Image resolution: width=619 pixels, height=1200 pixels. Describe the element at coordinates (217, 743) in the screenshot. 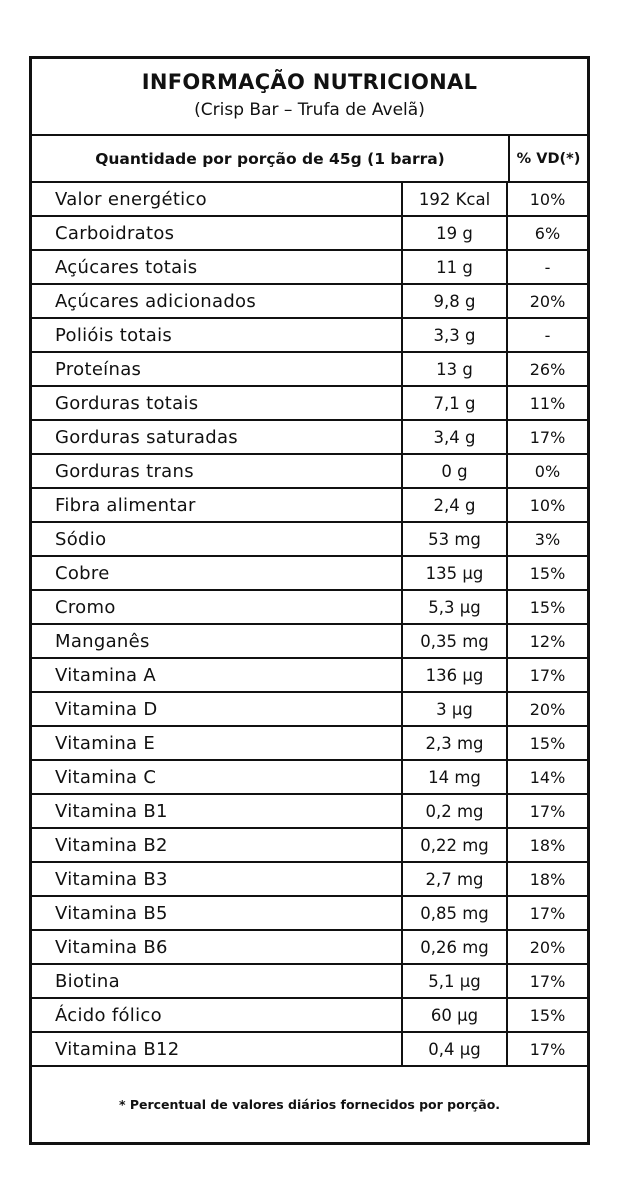

I see `nutrient-name: Vitamina E` at that location.